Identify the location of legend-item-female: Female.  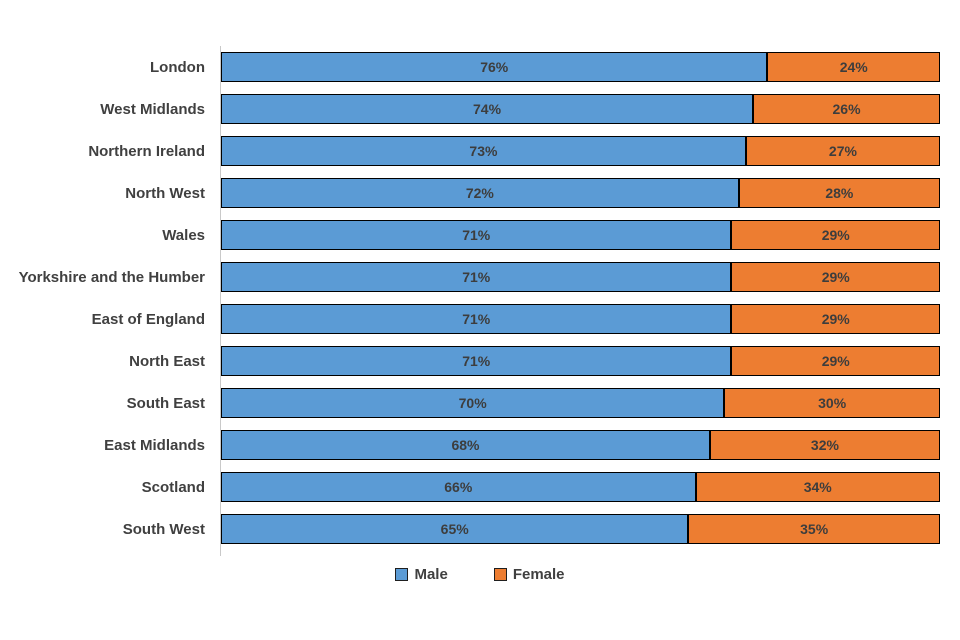
(529, 574).